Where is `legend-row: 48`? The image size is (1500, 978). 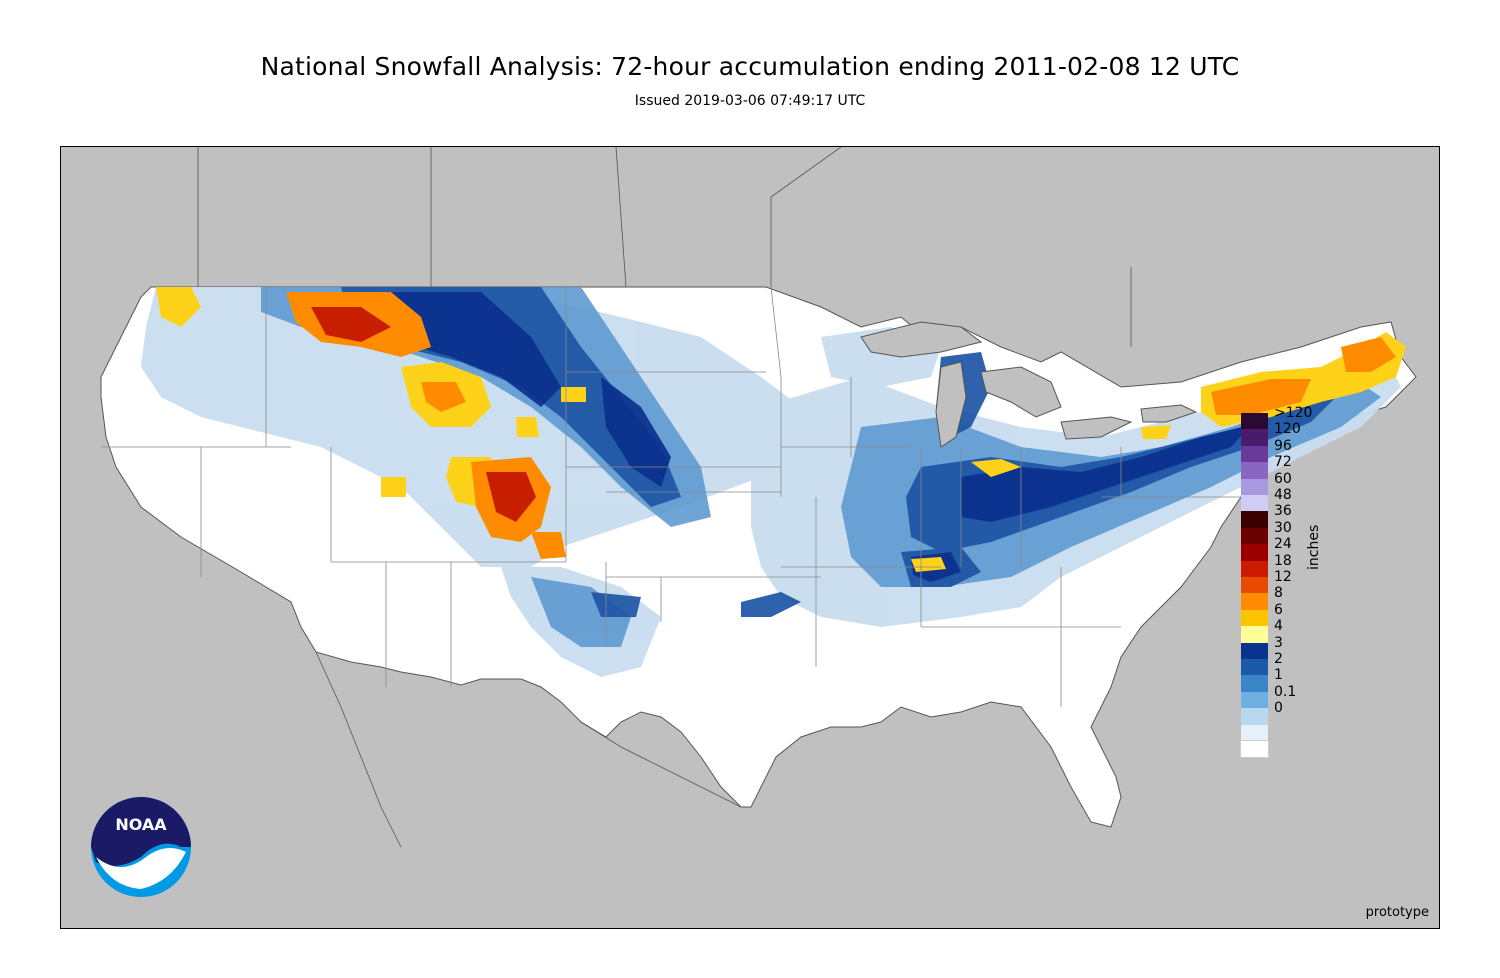 legend-row: 48 is located at coordinates (1296, 499).